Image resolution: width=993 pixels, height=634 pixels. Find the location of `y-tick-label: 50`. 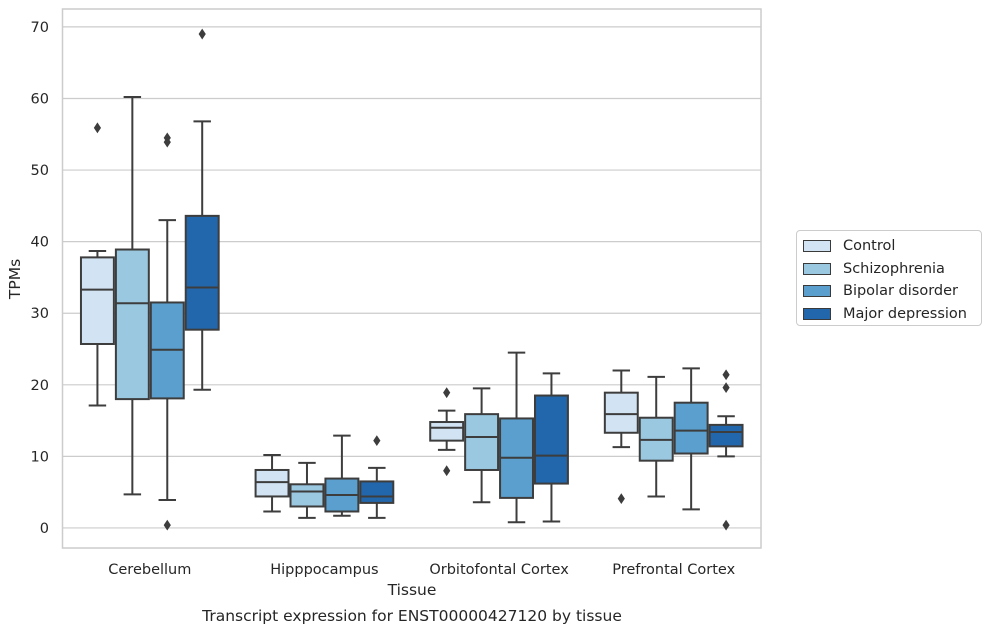

y-tick-label: 50 is located at coordinates (40, 171).